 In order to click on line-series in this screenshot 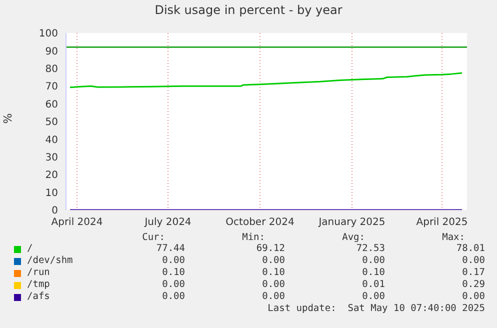, I will do `click(266, 80)`.